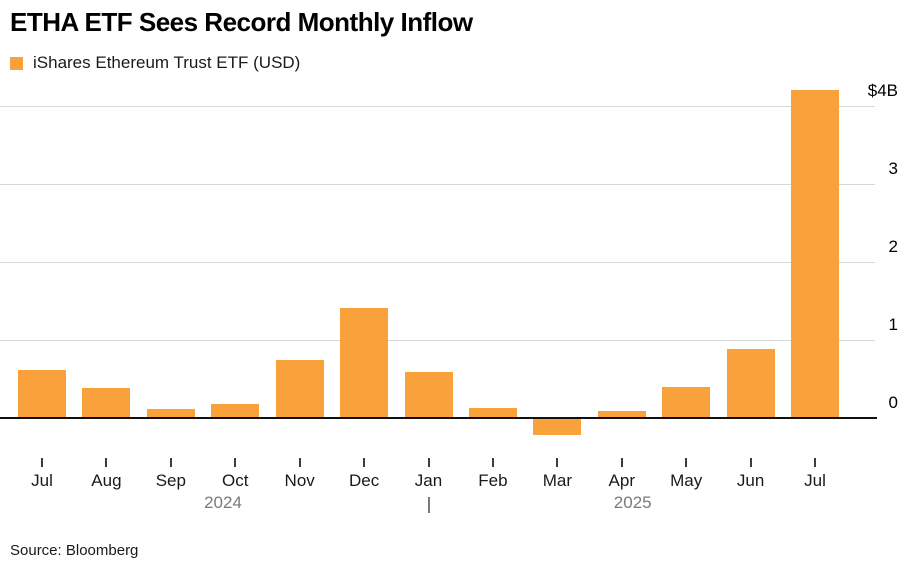 This screenshot has height=572, width=900. I want to click on year-divider, so click(428, 505).